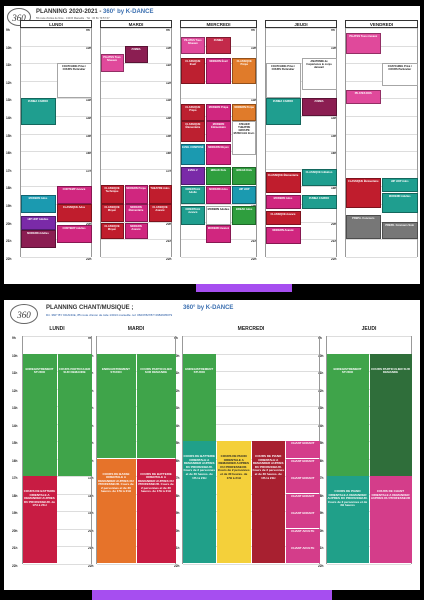  What do you see at coordinates (88, 30) in the screenshot?
I see `hour-label: 9h` at bounding box center [88, 30].